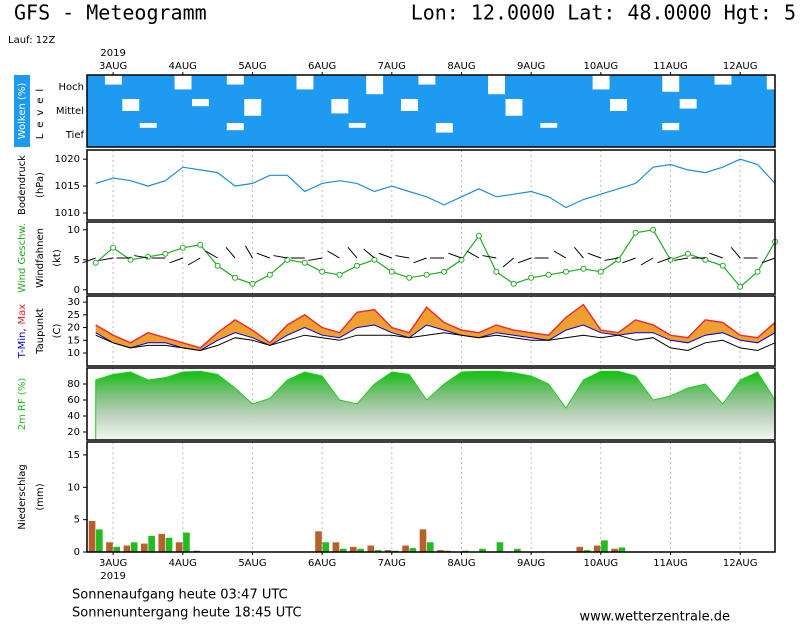 This screenshot has height=625, width=800. I want to click on panel-label: Level, so click(40, 111).